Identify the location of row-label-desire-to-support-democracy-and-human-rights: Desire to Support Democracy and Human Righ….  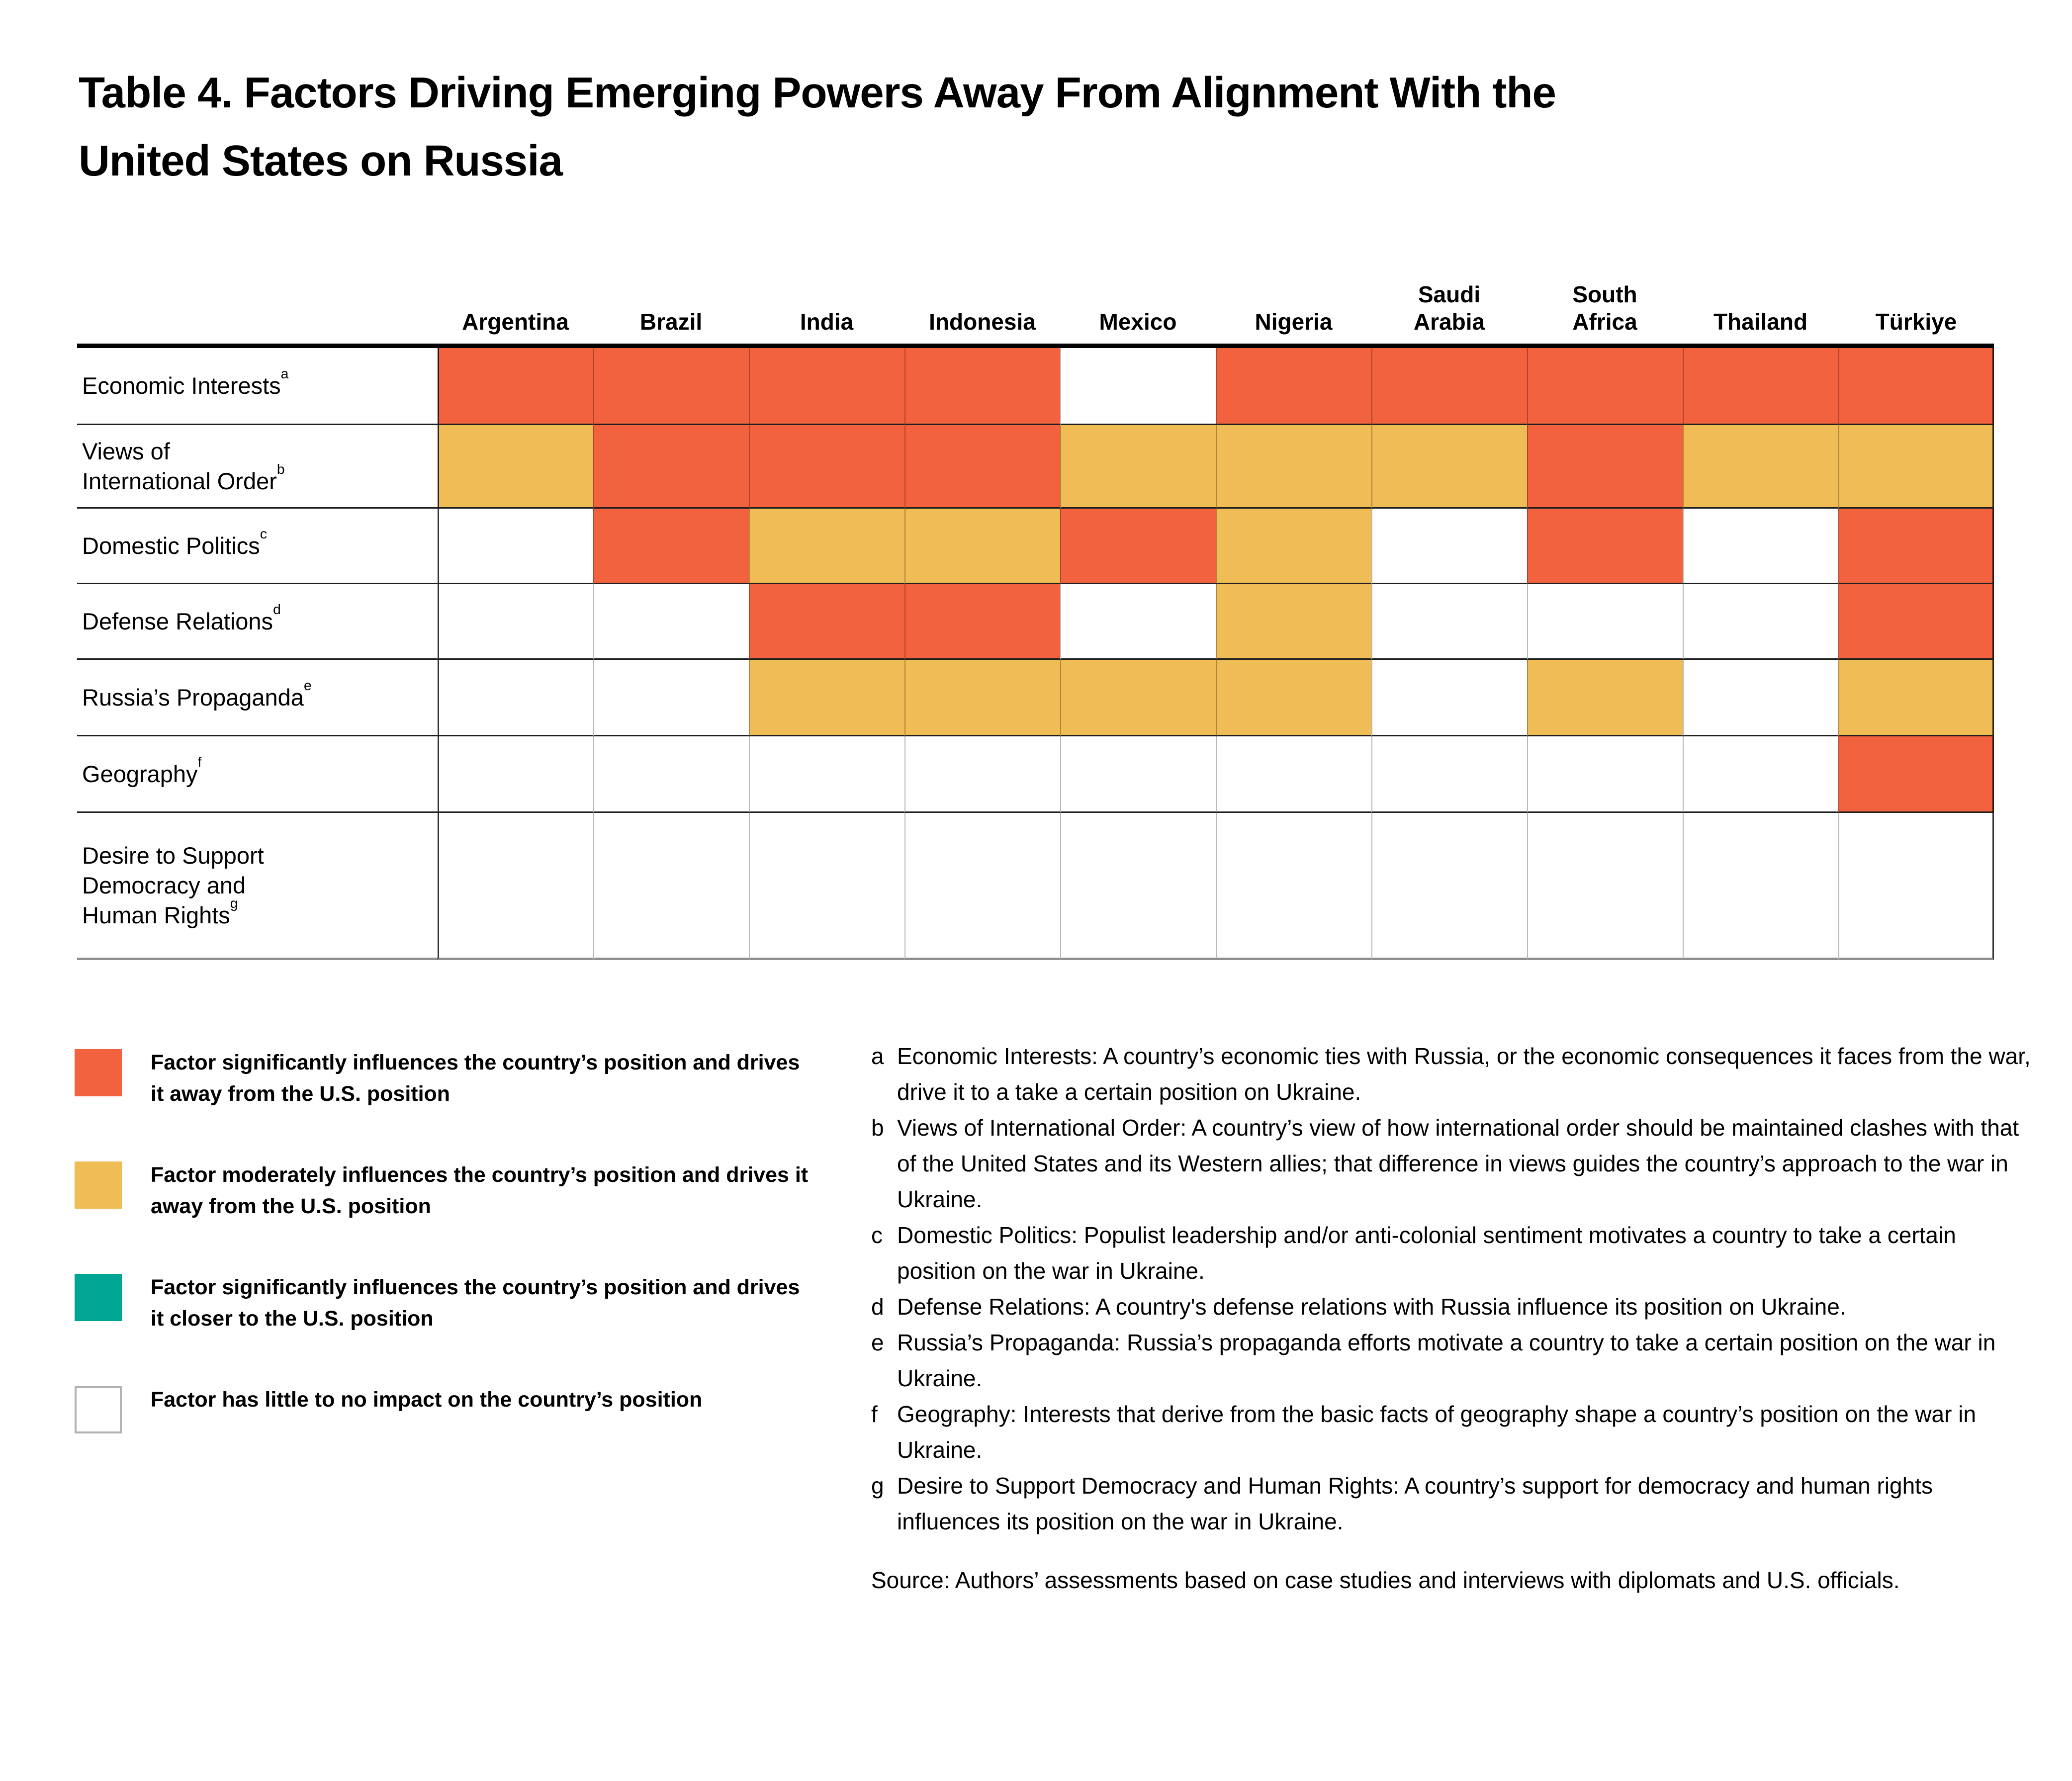
(257, 886).